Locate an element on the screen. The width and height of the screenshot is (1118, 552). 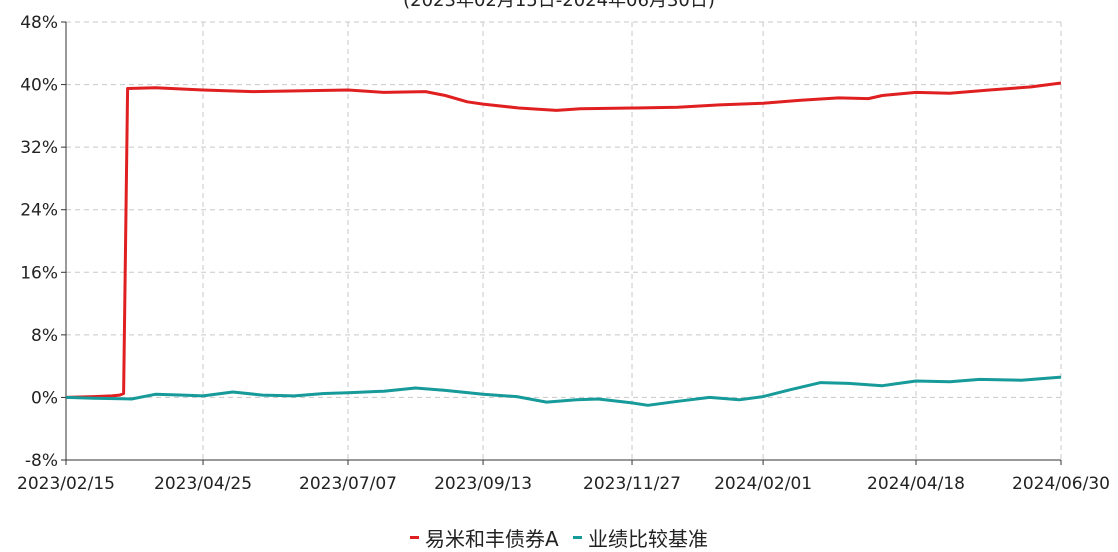
x-tick-label: 2023/09/13 is located at coordinates (483, 484).